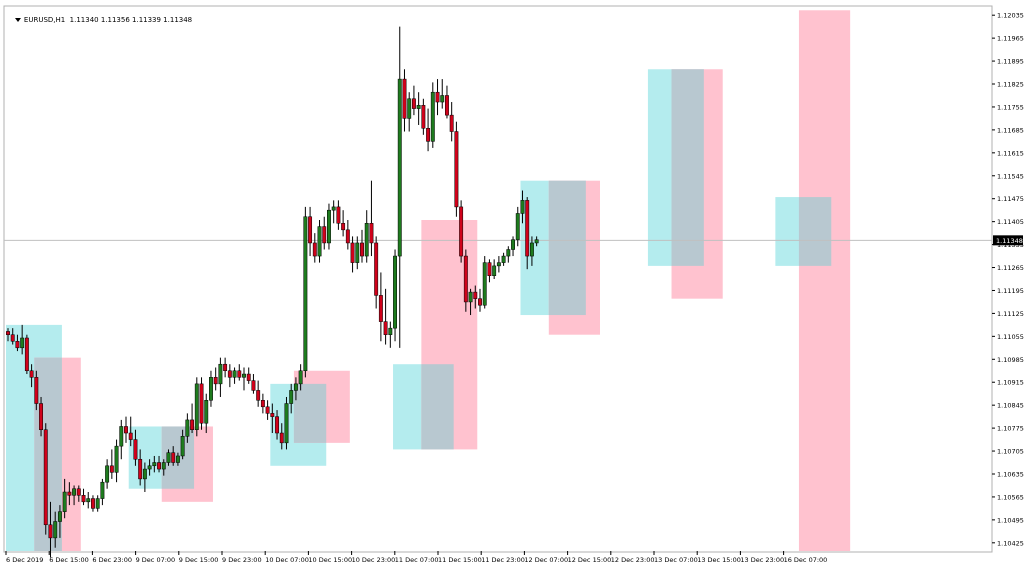 Image resolution: width=1024 pixels, height=568 pixels. I want to click on y-tick-label-0: 1.12035, so click(1010, 16).